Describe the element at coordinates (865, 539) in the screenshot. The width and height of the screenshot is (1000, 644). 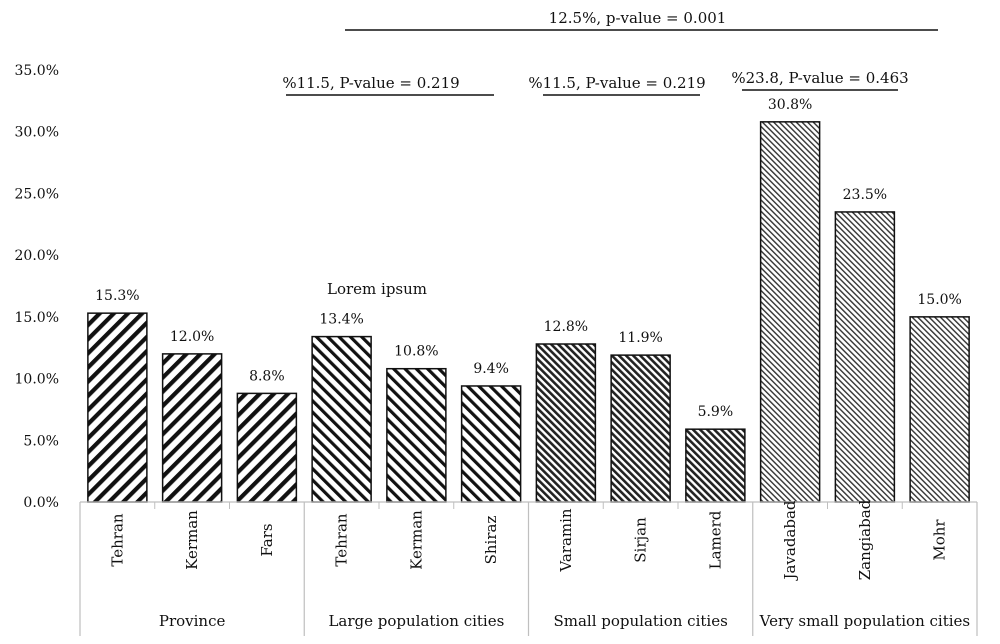
I see `category-label: Zangiabad` at that location.